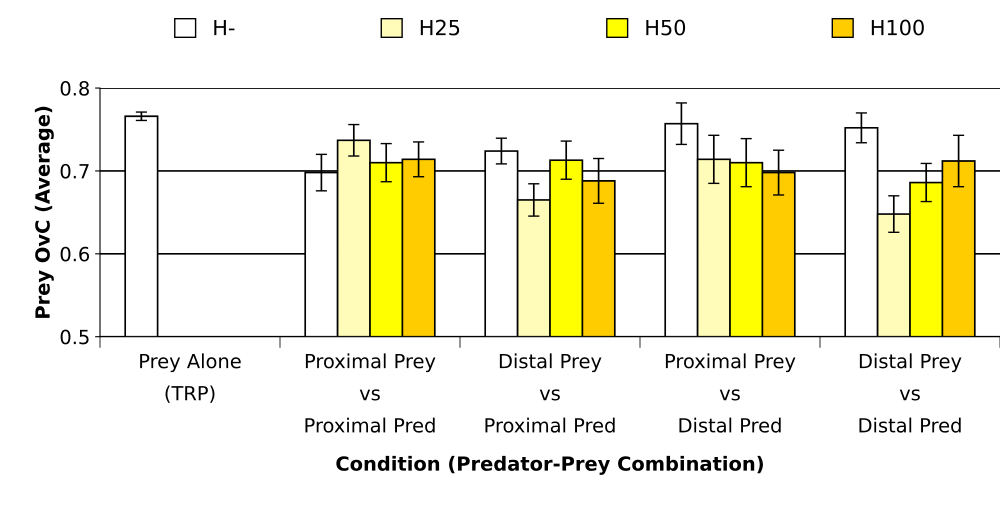 Image resolution: width=1000 pixels, height=518 pixels. What do you see at coordinates (898, 28) in the screenshot?
I see `legend-label: H100` at bounding box center [898, 28].